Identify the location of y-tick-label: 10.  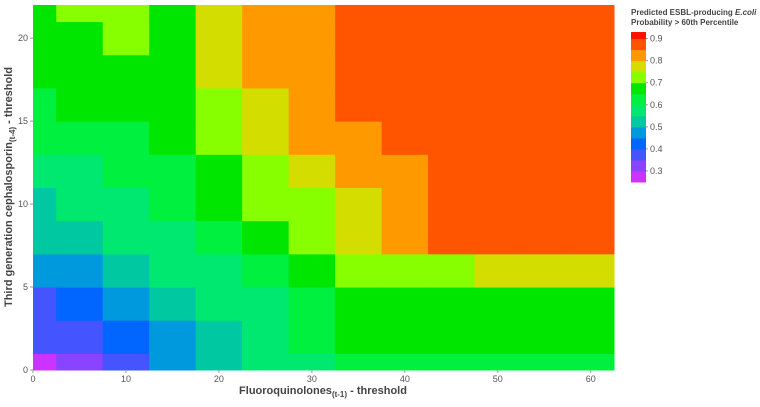
(23, 204).